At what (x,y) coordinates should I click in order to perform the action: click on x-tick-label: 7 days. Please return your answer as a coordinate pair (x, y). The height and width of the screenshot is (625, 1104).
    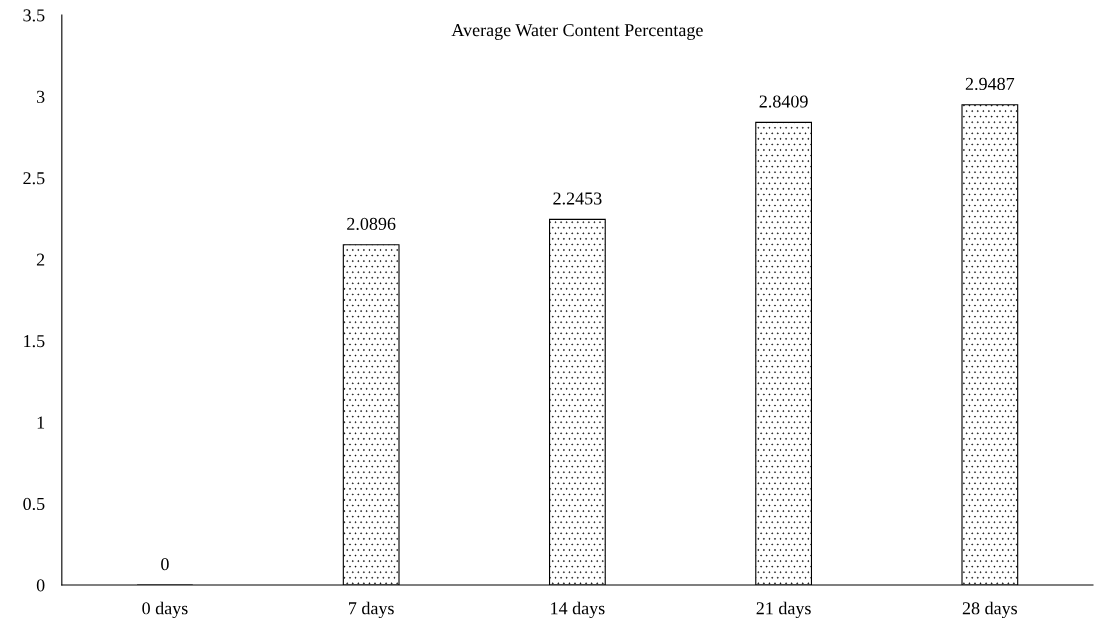
    Looking at the image, I should click on (371, 610).